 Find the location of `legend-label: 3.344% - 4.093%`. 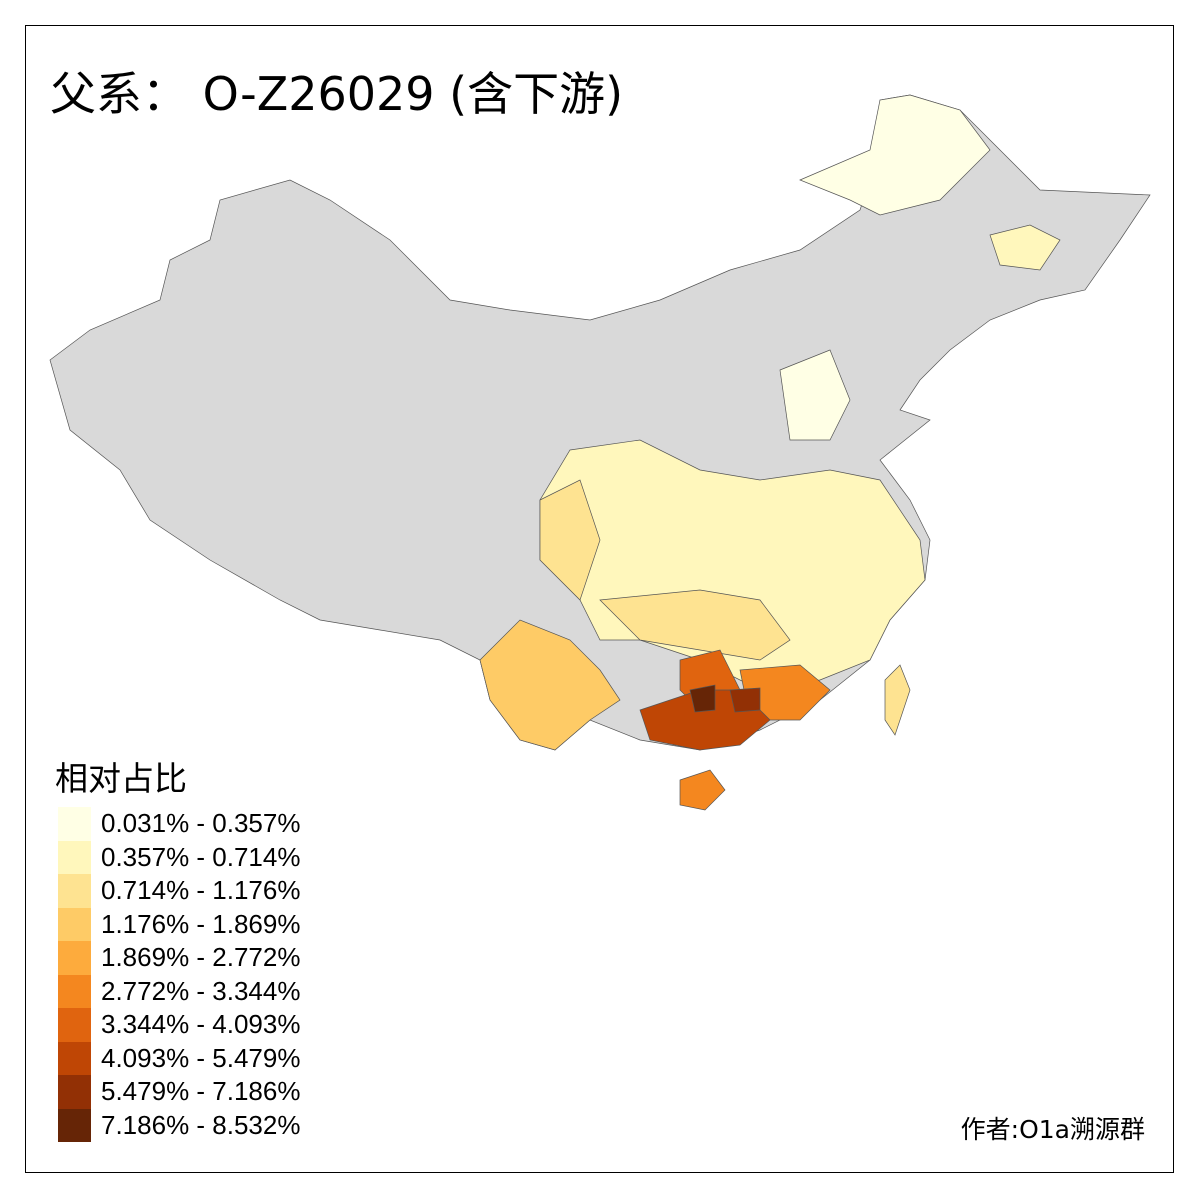

legend-label: 3.344% - 4.093% is located at coordinates (201, 1024).